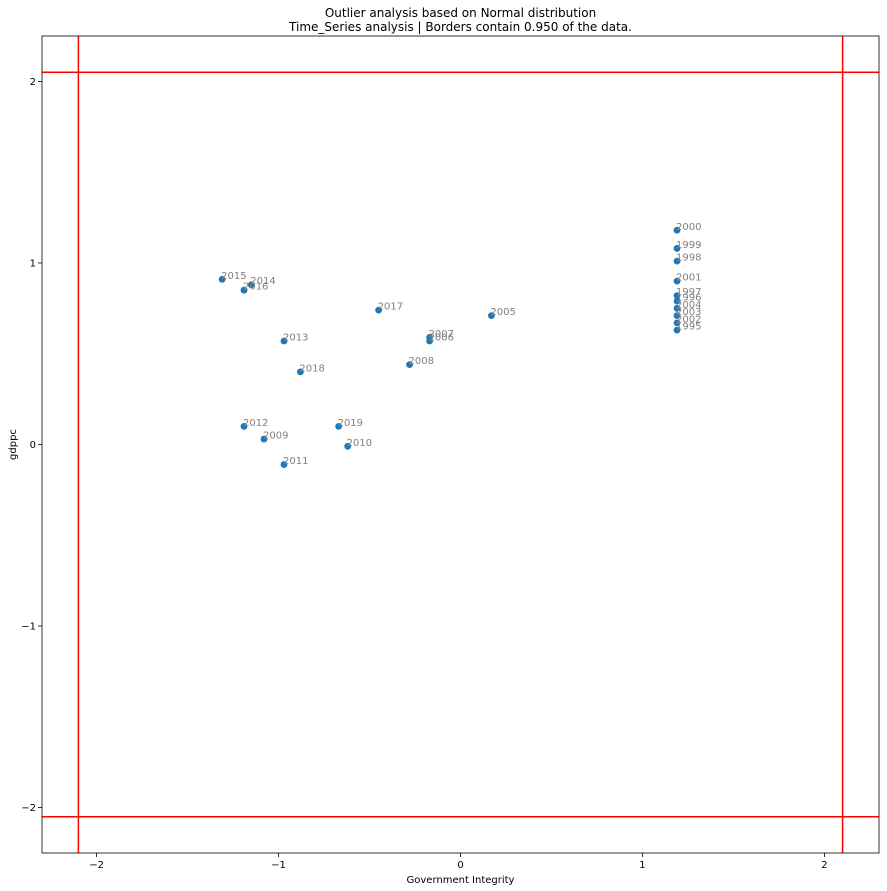  What do you see at coordinates (284, 341) in the screenshot?
I see `data-point-2013` at bounding box center [284, 341].